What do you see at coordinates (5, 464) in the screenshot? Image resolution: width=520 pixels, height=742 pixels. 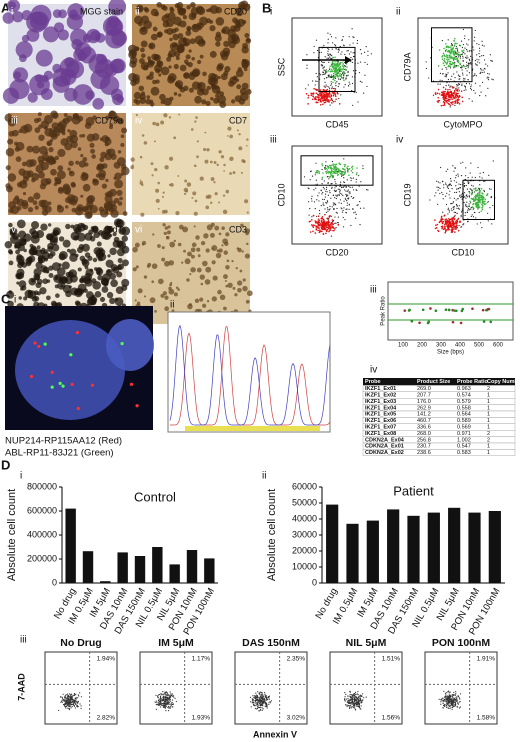 I see `panel-letter: D` at bounding box center [5, 464].